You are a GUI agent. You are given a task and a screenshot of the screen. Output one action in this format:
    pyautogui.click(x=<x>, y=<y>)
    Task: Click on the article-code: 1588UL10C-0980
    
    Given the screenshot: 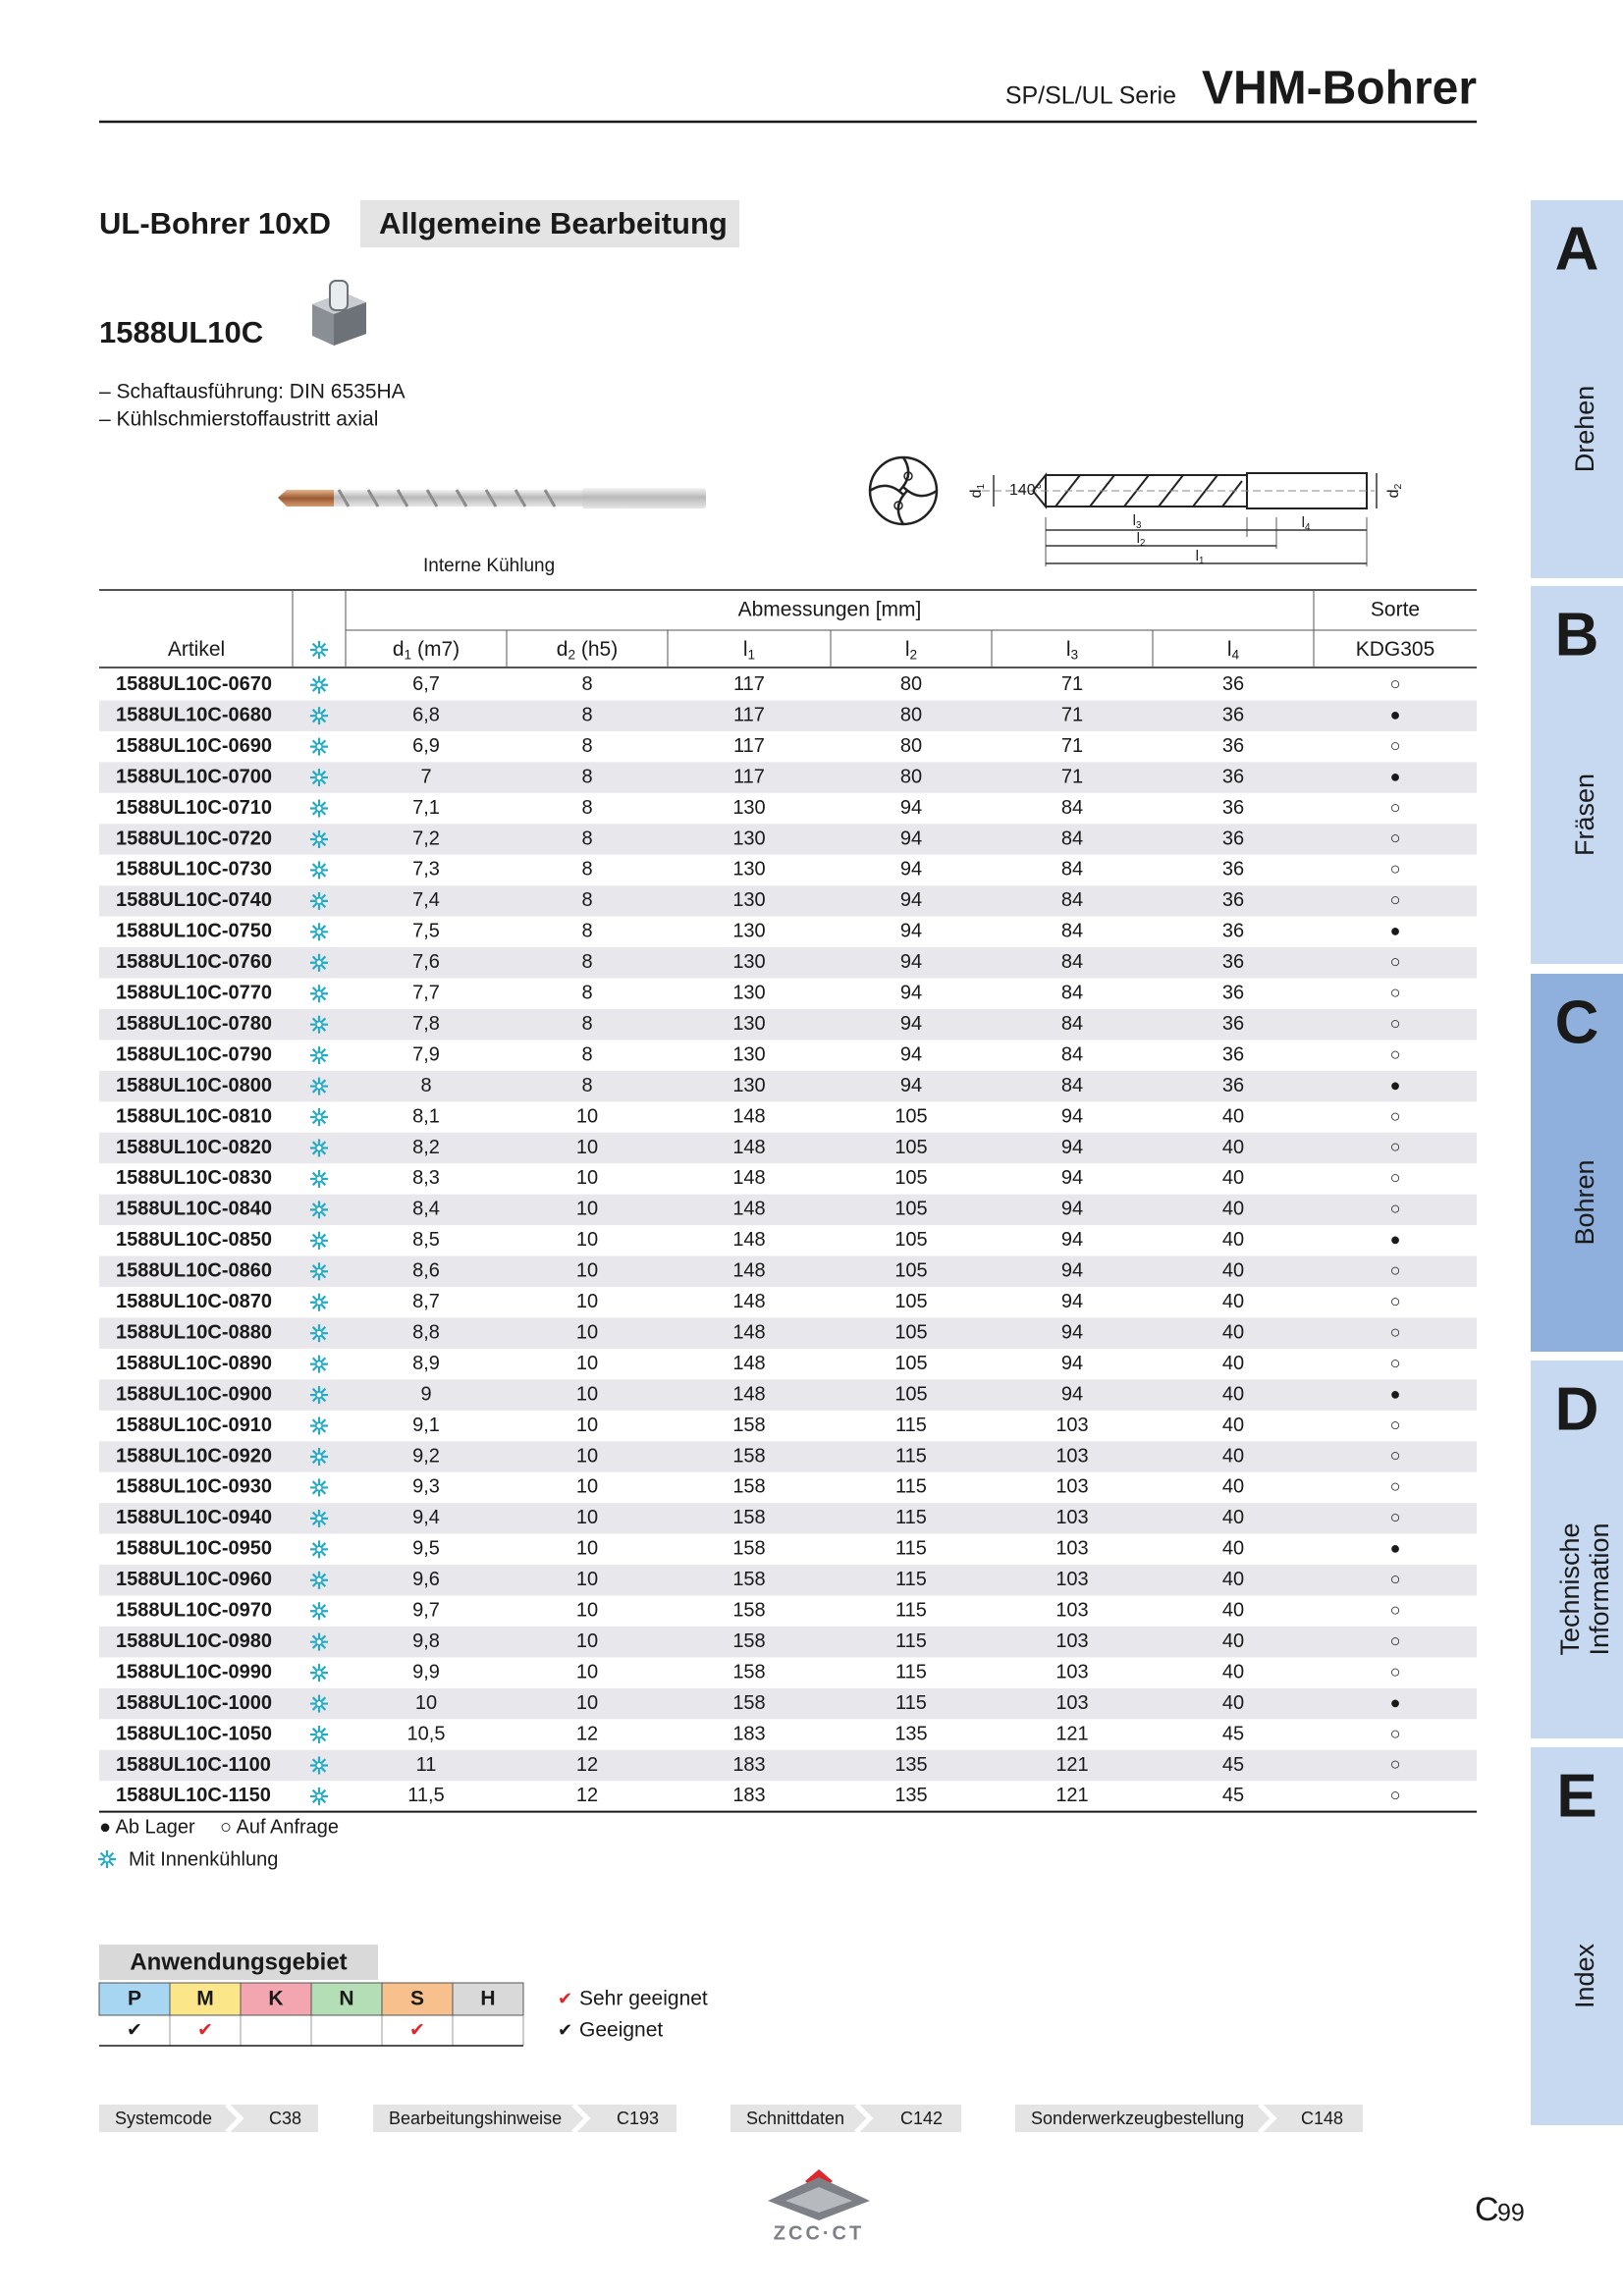 What is the action you would take?
    pyautogui.click(x=194, y=1641)
    